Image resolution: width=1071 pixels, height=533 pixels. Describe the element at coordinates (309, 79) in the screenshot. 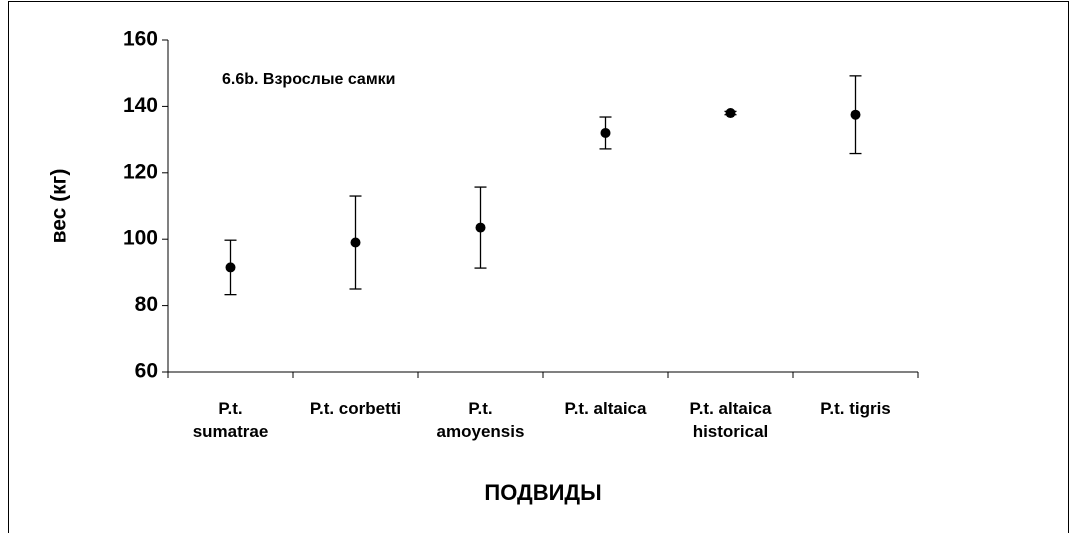

I see `chart-title: 6.6b. Взрослые самки` at that location.